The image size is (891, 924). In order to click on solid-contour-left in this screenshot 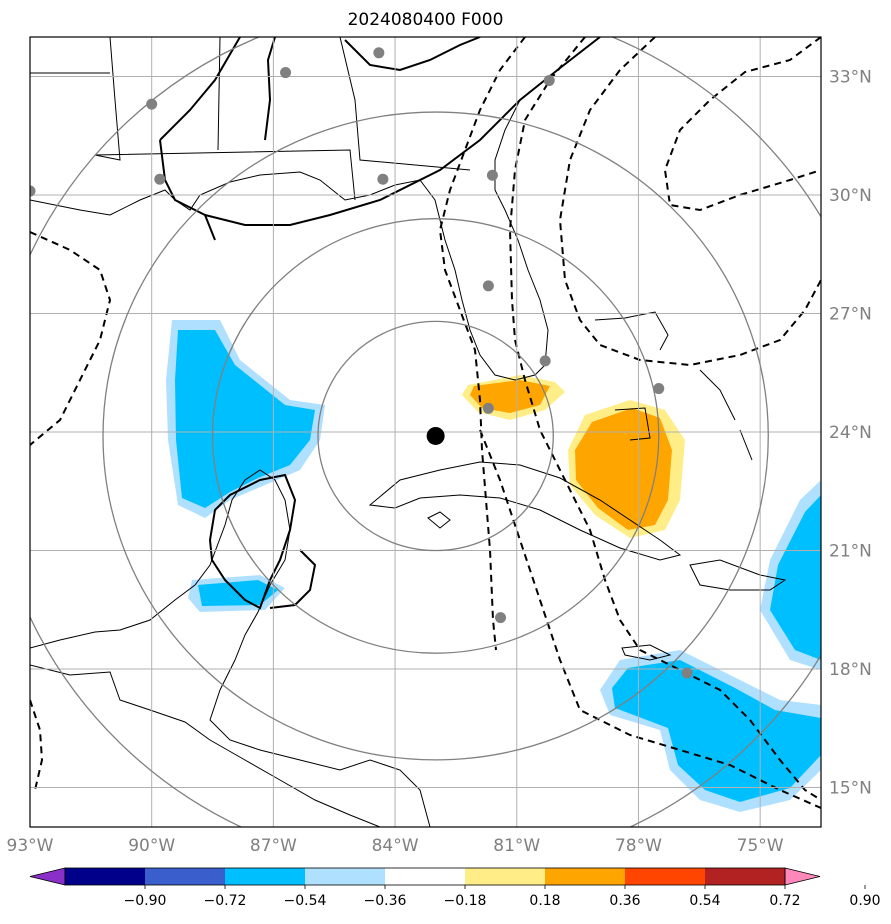, I will do `click(187, 190)`.